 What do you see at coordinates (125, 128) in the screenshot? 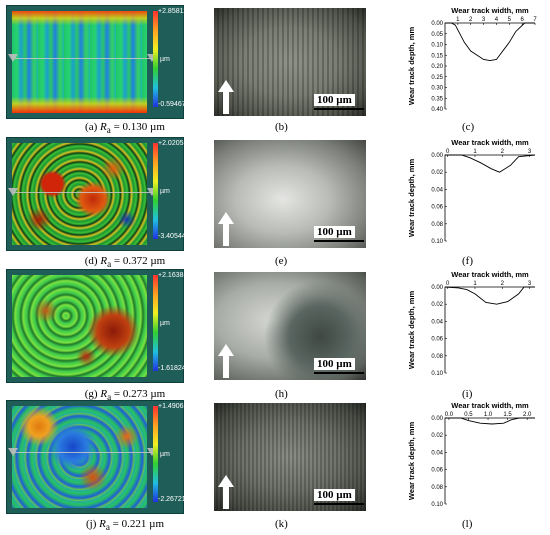
I see `caption-a: (a) Ra = 0.130 µm` at bounding box center [125, 128].